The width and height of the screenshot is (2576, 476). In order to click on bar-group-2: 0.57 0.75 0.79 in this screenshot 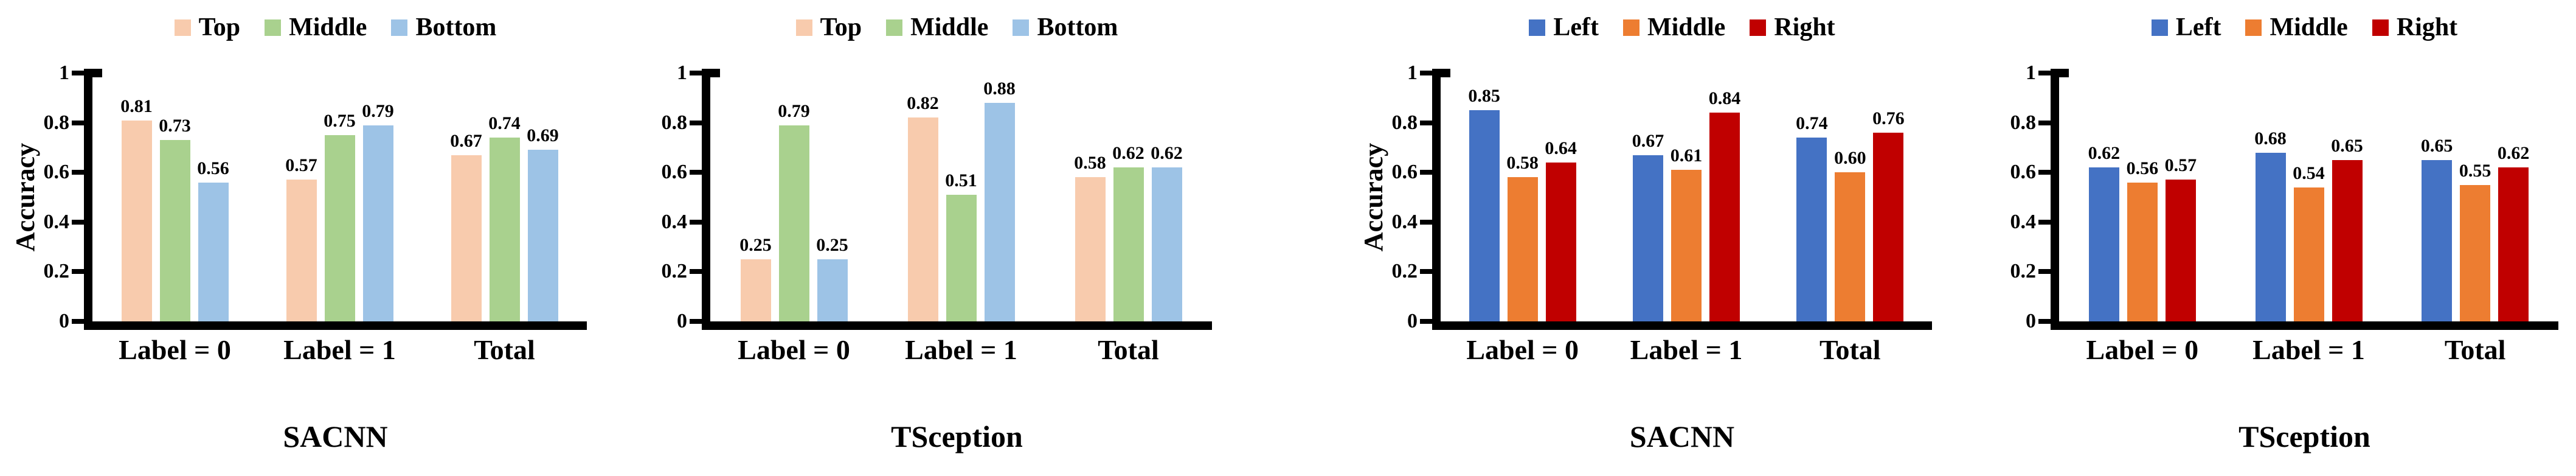, I will do `click(339, 197)`.